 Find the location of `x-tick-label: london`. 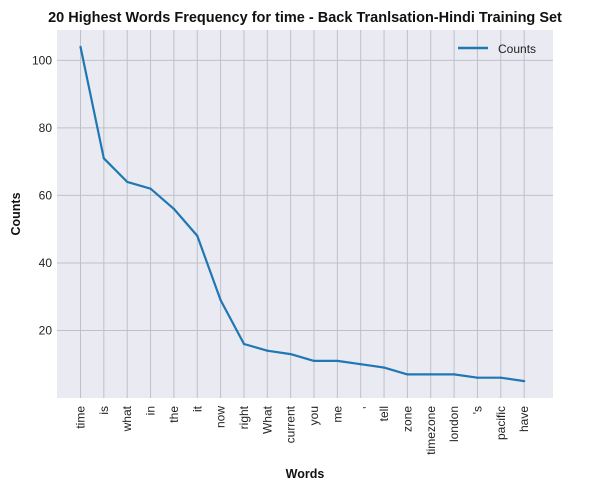

x-tick-label: london is located at coordinates (454, 424).